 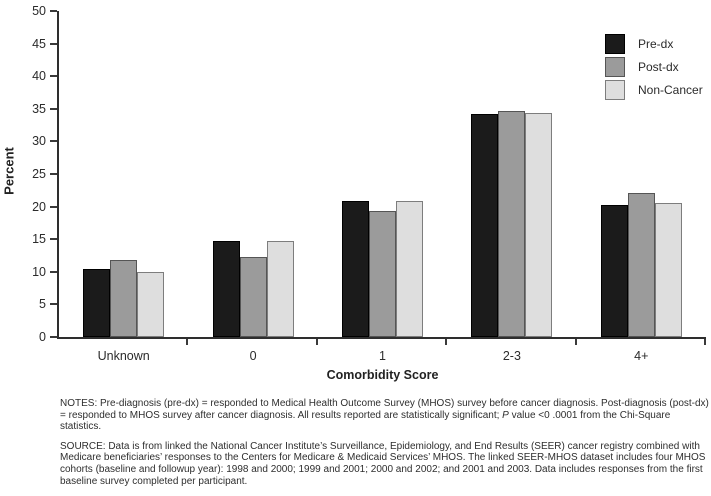 I want to click on y-axis-tick-label: 45, so click(x=39, y=43).